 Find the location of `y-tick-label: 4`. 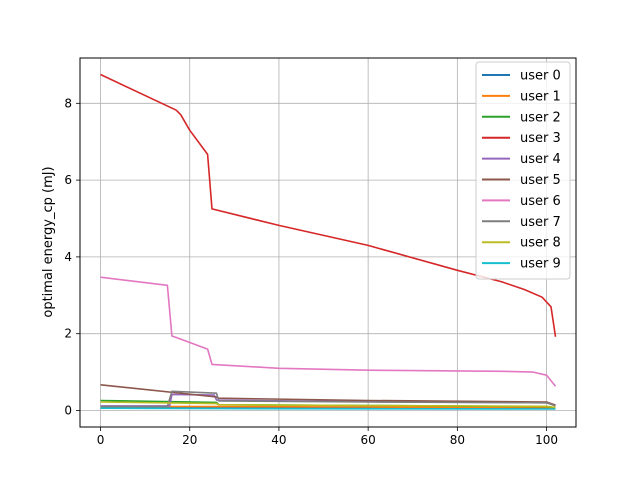

y-tick-label: 4 is located at coordinates (68, 257).